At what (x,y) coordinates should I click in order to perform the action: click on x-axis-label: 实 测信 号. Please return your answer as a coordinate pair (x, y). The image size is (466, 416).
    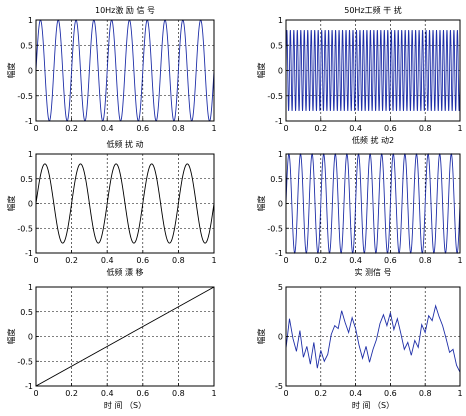
    Looking at the image, I should click on (372, 272).